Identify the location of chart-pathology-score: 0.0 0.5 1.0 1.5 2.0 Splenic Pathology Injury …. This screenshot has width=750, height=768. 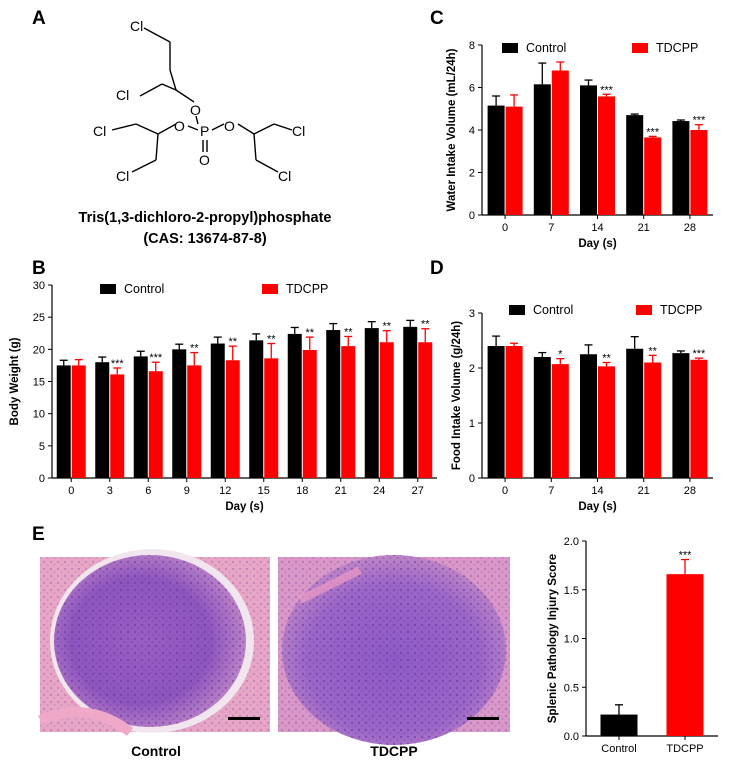
(632, 645).